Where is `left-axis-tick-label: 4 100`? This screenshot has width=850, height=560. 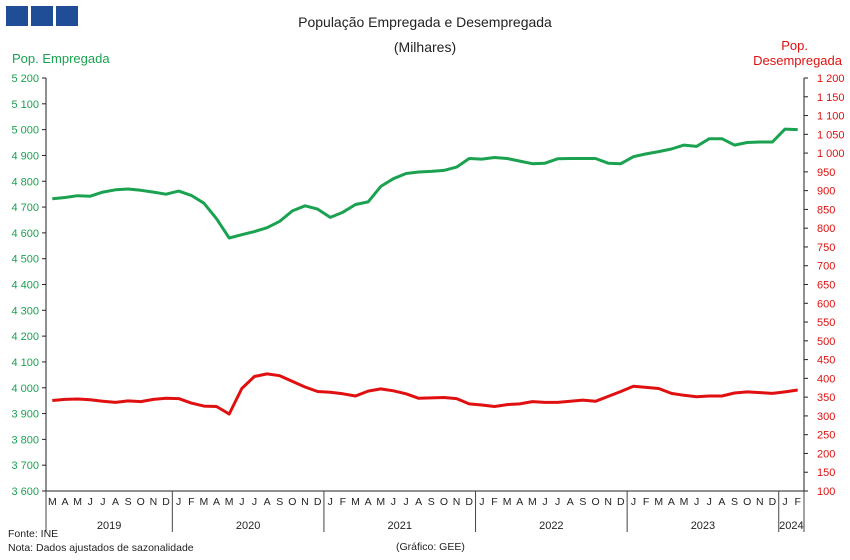 left-axis-tick-label: 4 100 is located at coordinates (25, 363).